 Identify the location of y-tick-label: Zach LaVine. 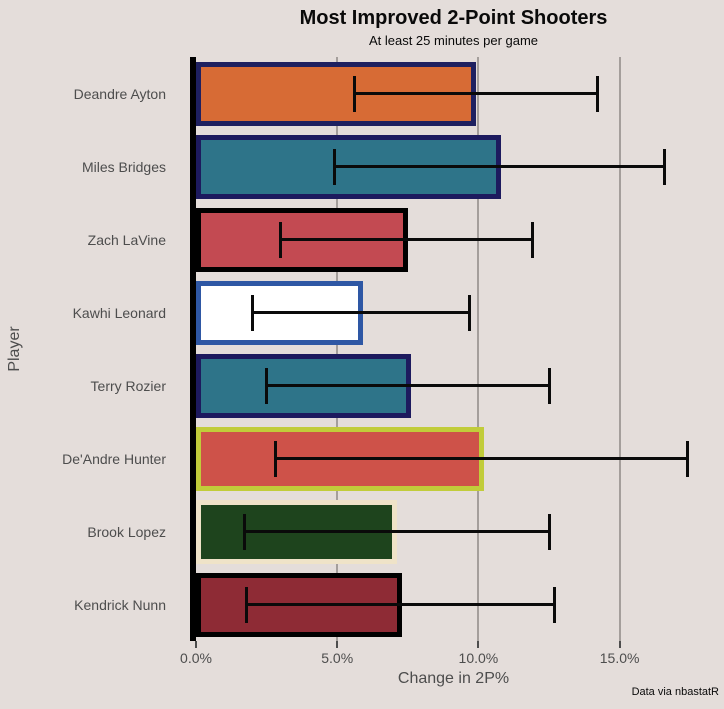
(126, 239).